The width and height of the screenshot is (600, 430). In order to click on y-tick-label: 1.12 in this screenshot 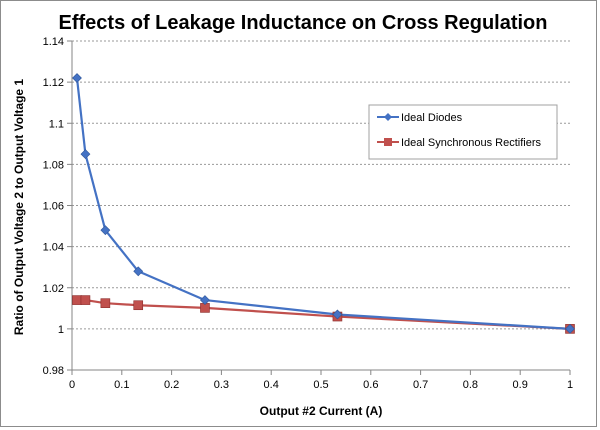, I will do `click(53, 83)`.